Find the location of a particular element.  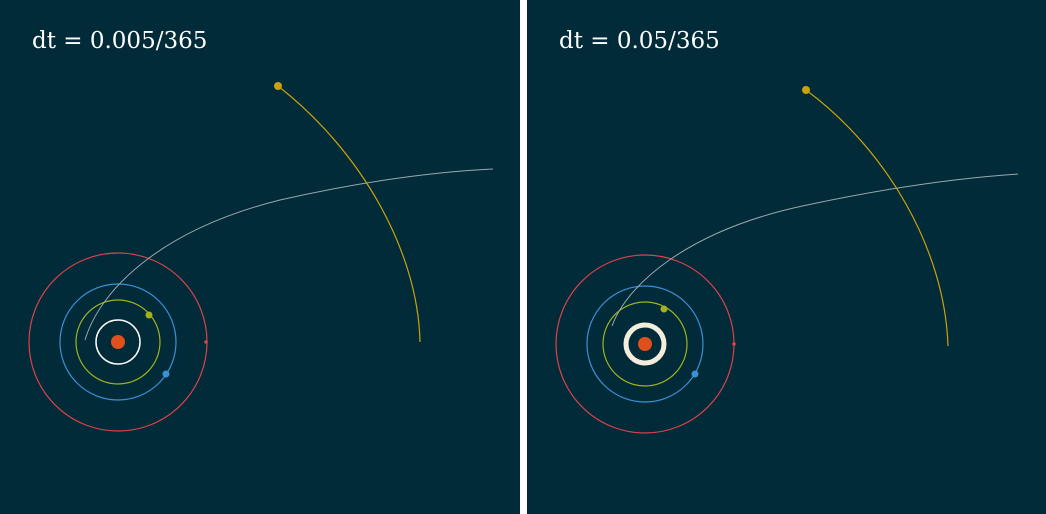

inner-orbit-white is located at coordinates (118, 342).